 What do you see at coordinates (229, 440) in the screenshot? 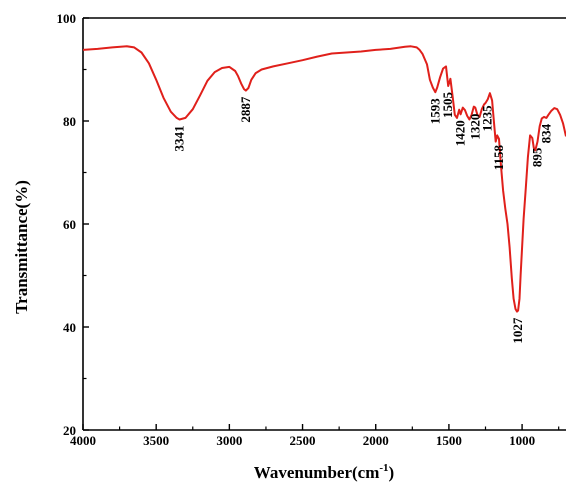
I see `x-tick-label: 3000` at bounding box center [229, 440].